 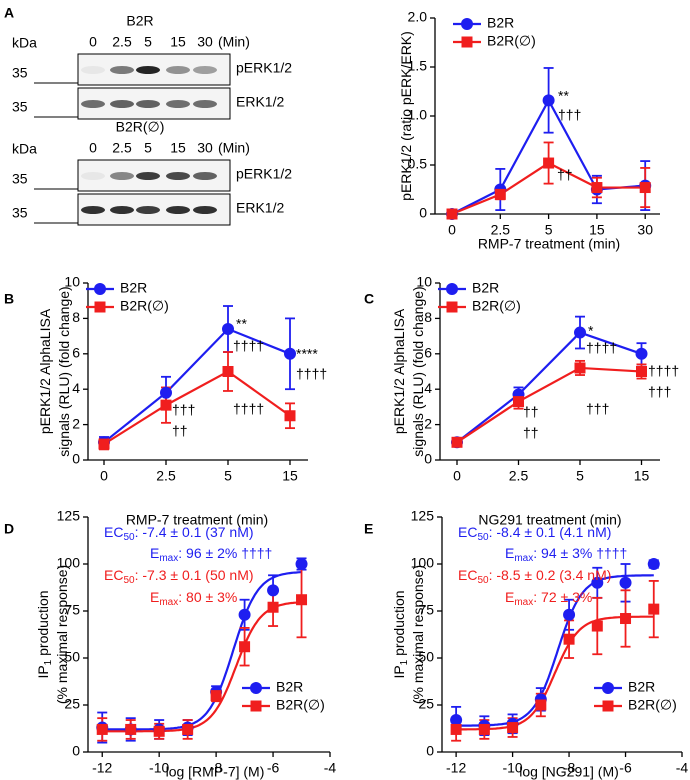 What do you see at coordinates (563, 96) in the screenshot?
I see `annotation: **` at bounding box center [563, 96].